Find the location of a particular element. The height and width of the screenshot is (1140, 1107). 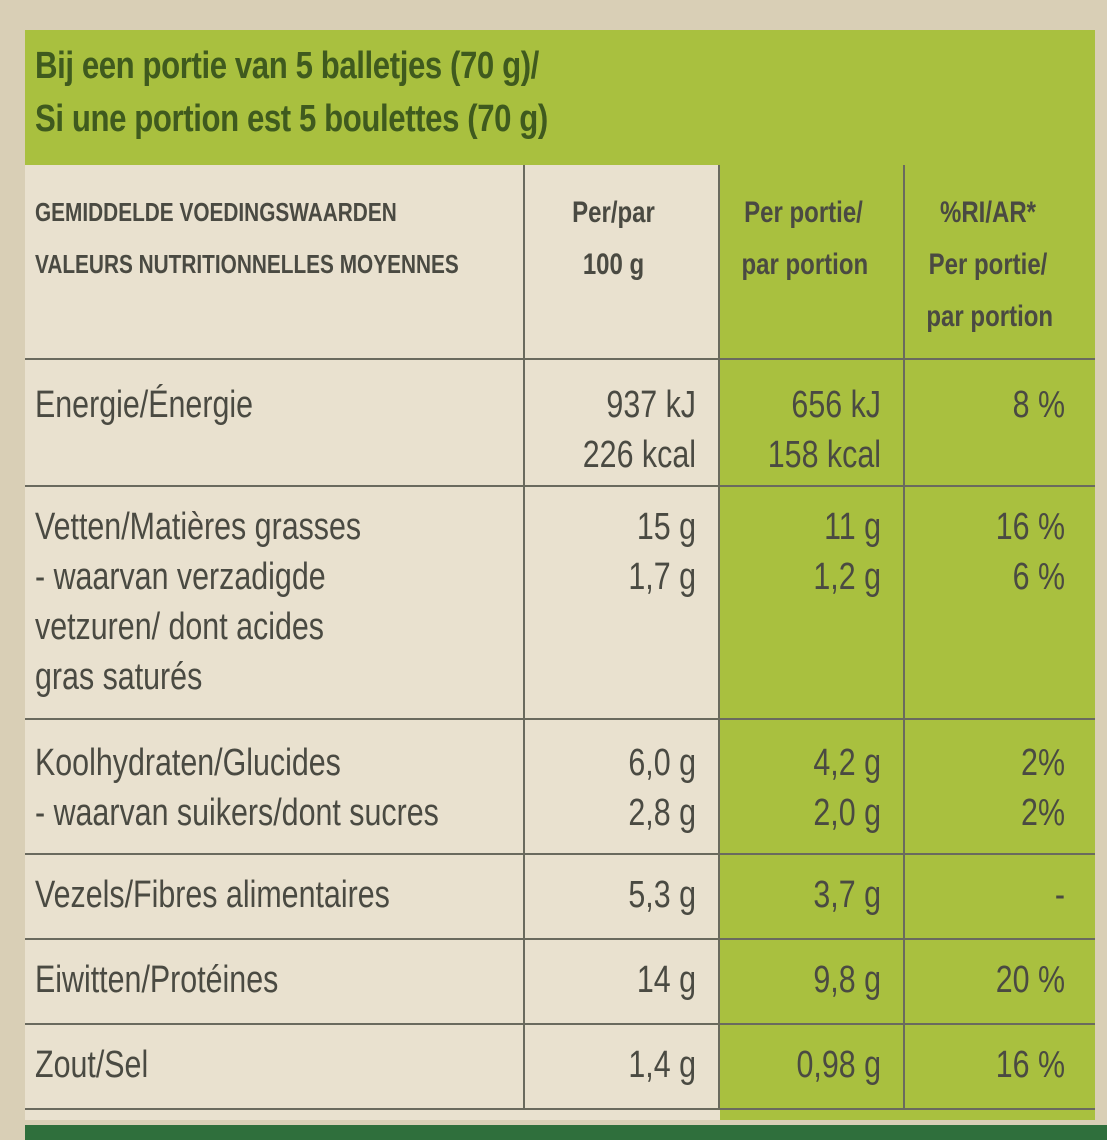

cell-text: Per/par is located at coordinates (613, 212).